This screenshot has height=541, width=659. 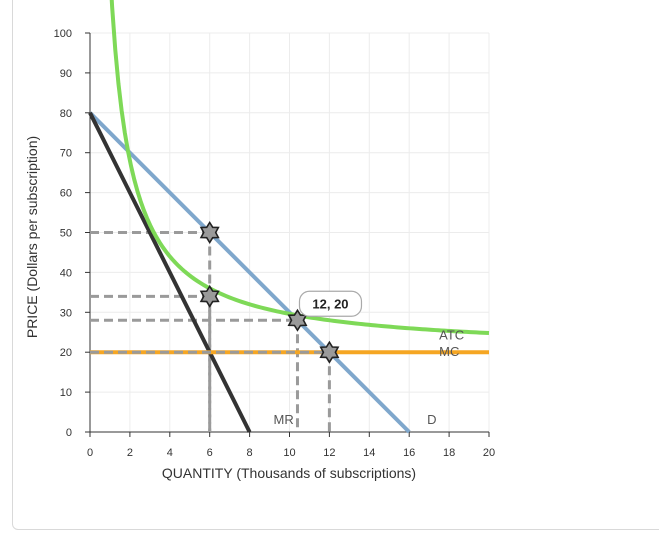 What do you see at coordinates (409, 453) in the screenshot?
I see `x-tick-label: 16` at bounding box center [409, 453].